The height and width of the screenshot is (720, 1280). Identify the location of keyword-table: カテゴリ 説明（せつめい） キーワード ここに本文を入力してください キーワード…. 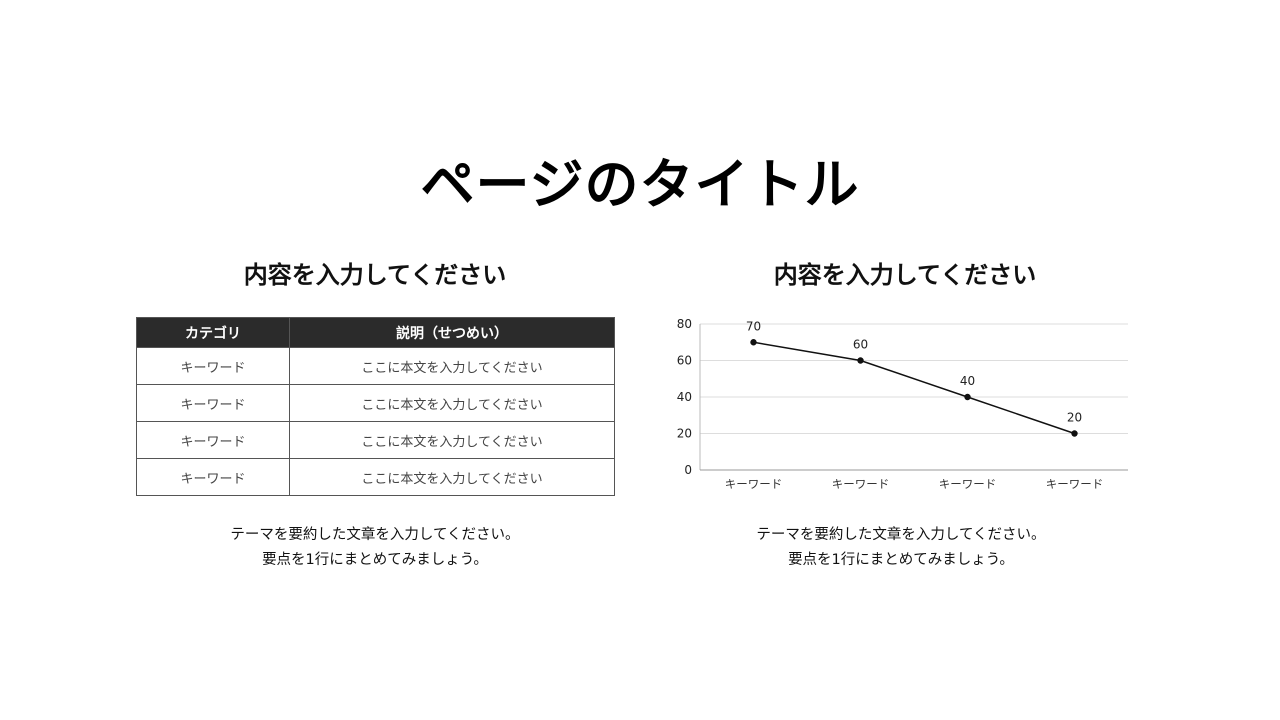
(375, 406).